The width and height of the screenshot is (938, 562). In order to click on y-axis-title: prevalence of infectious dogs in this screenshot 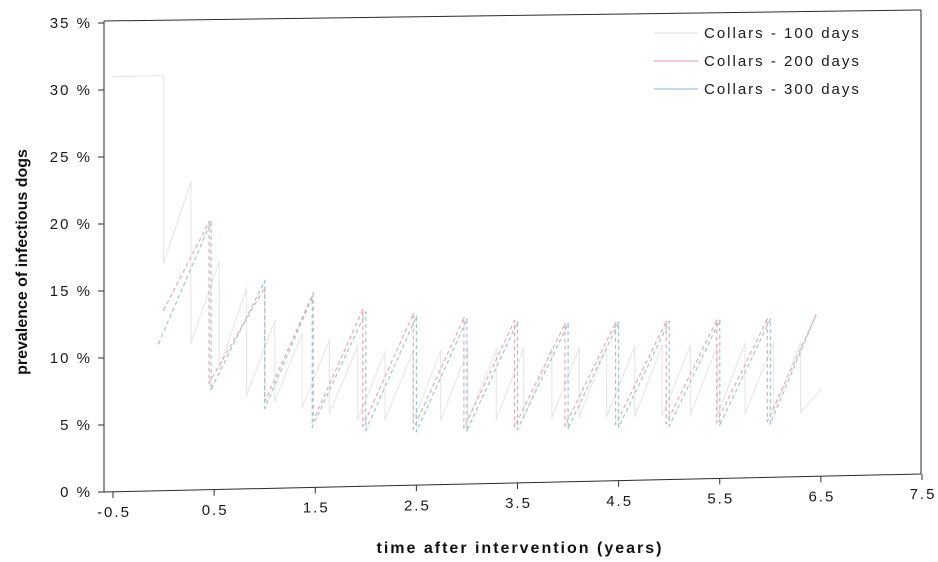, I will do `click(22, 262)`.